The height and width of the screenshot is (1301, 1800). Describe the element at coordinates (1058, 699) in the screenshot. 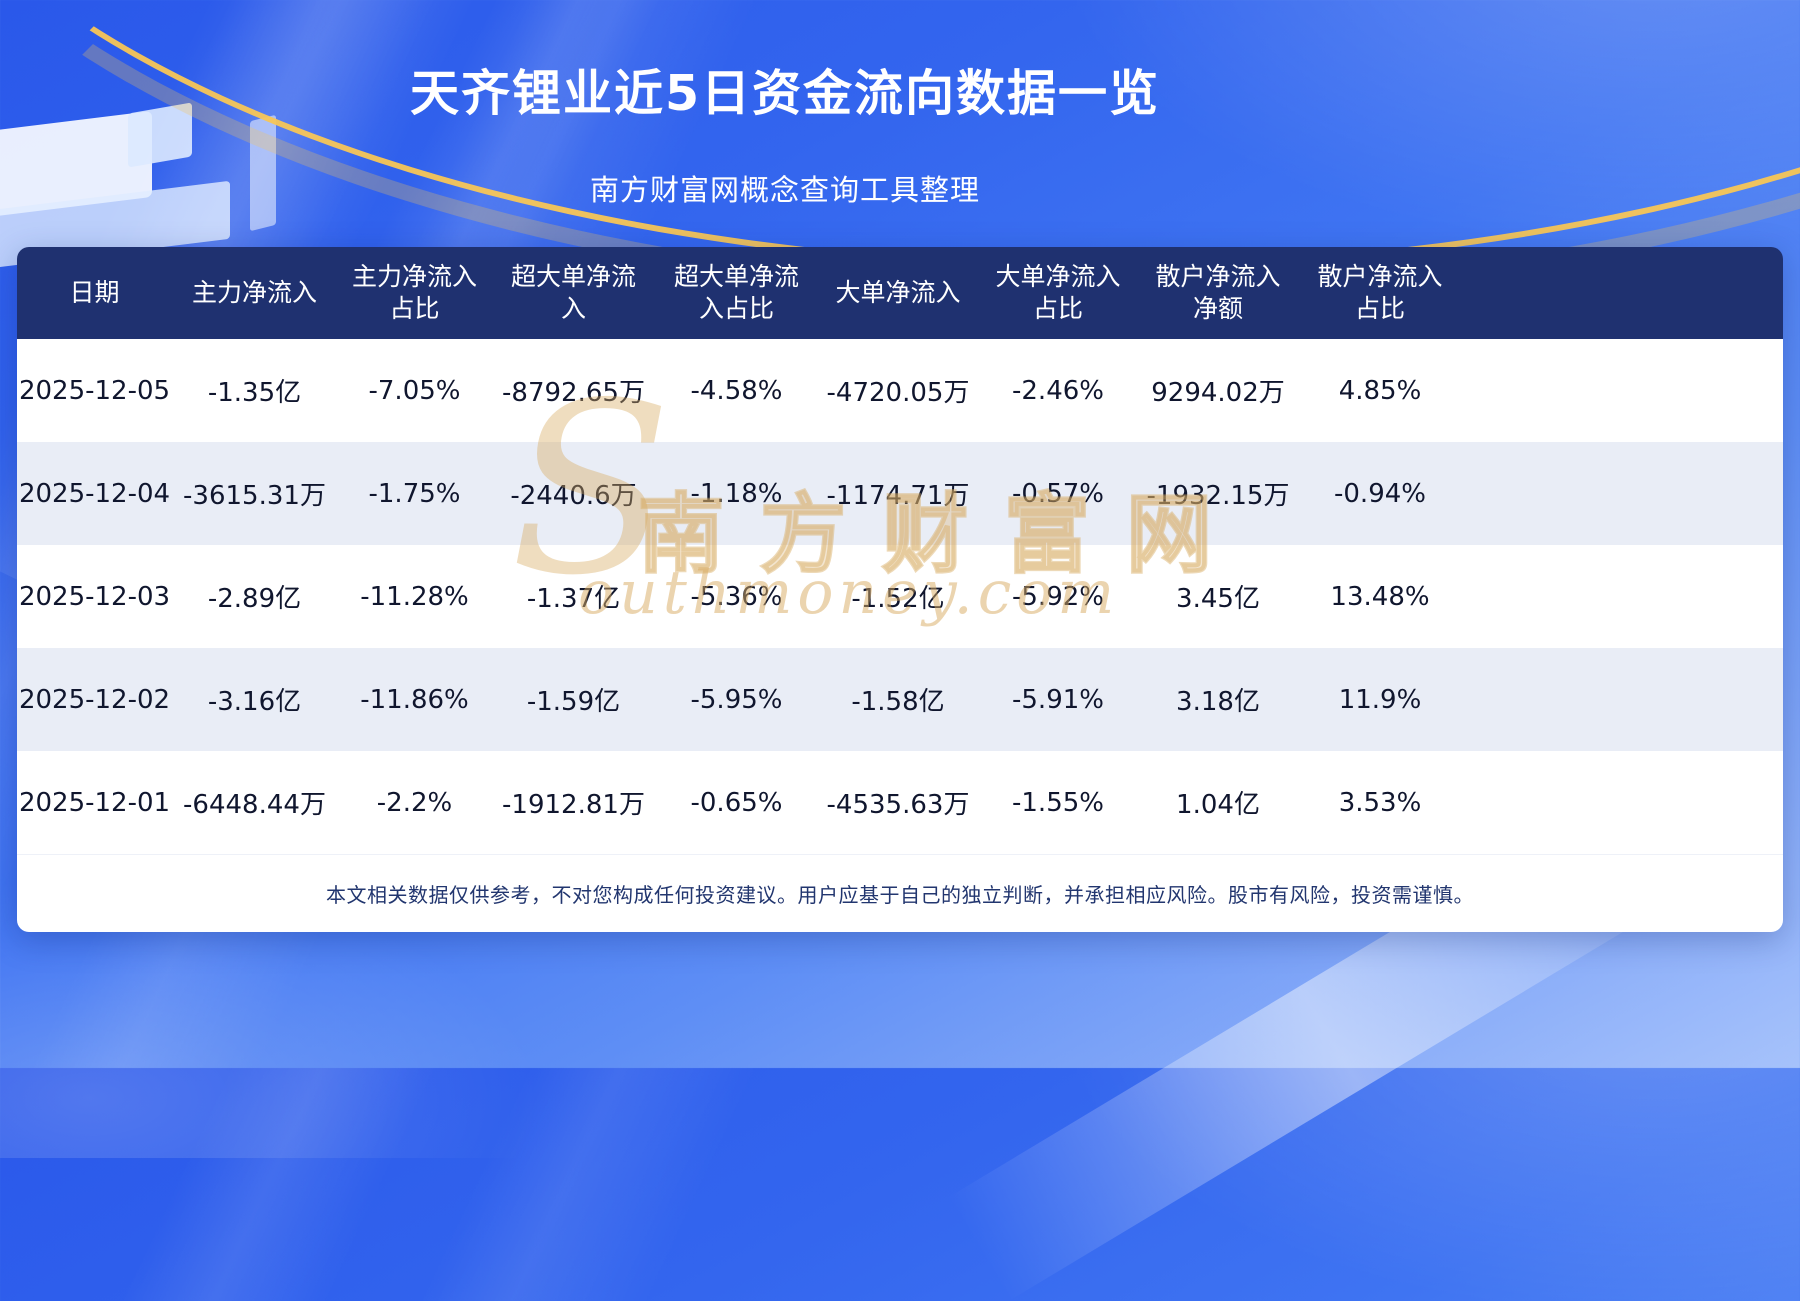

I see `cell: -5.91%` at that location.